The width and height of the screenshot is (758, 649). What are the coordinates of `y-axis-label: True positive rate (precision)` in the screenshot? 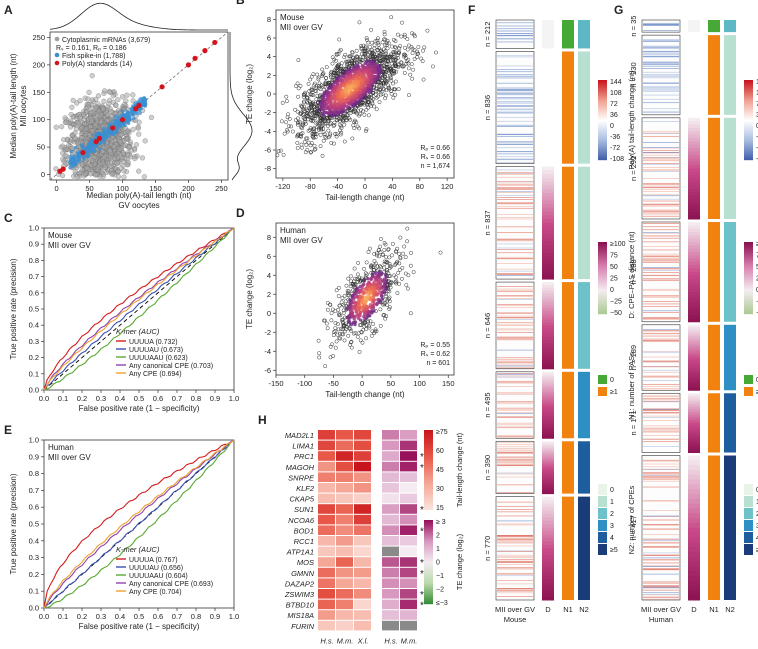 It's located at (13, 308).